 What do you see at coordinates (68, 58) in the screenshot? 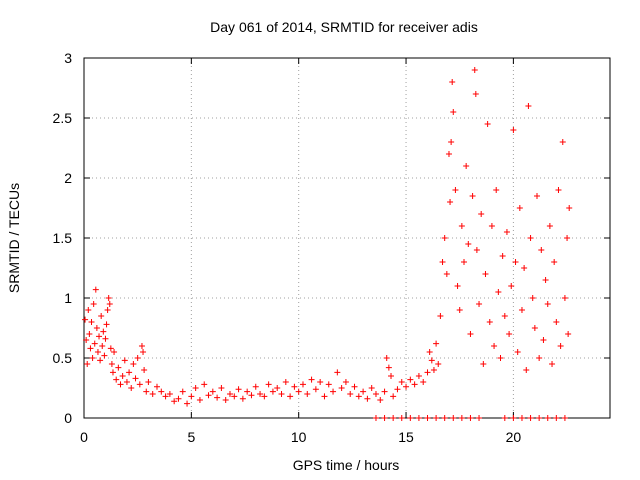
I see `y-tick-label: 3` at bounding box center [68, 58].